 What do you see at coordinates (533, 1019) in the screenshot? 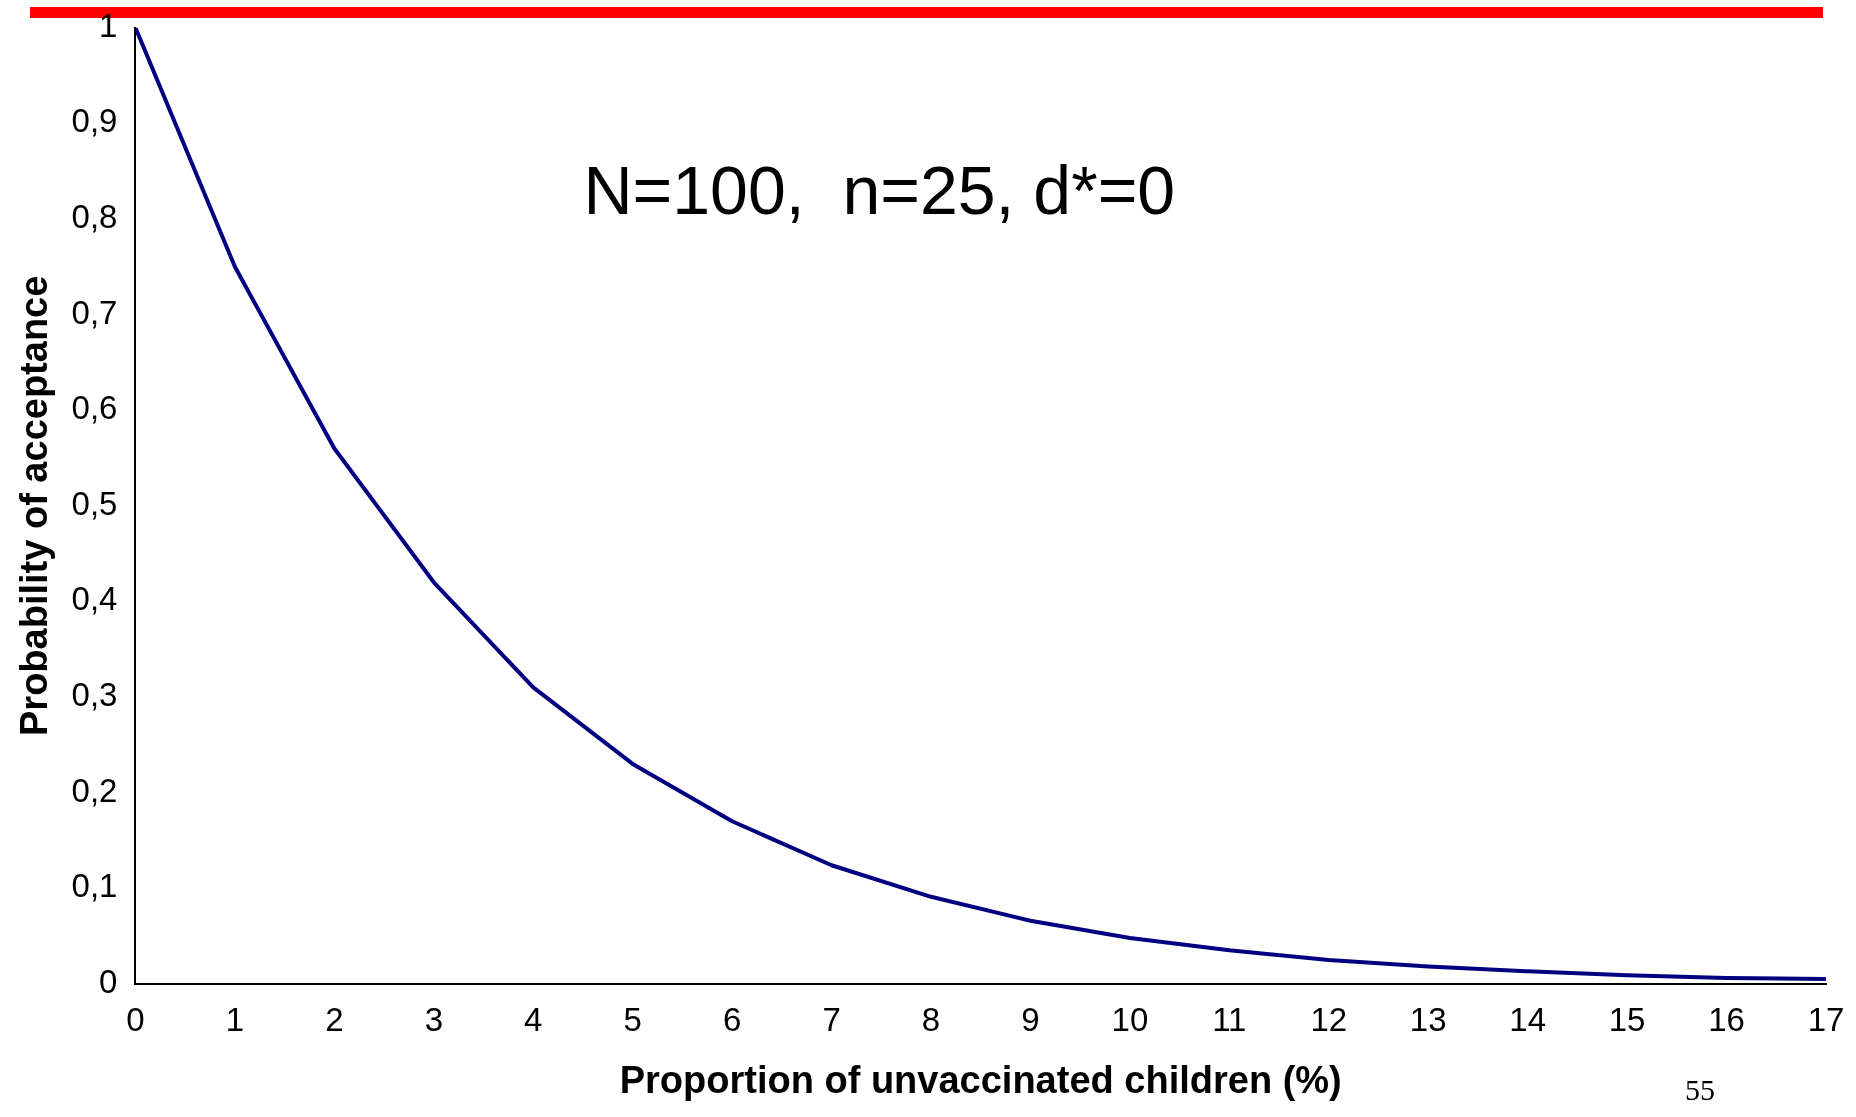
I see `x-tick-label: 4` at bounding box center [533, 1019].